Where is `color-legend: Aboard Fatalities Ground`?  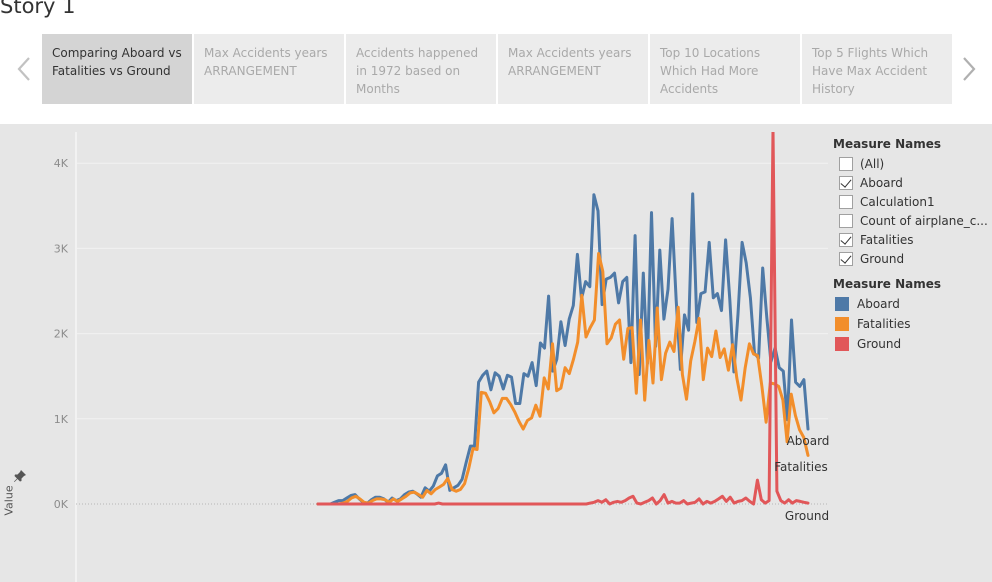 color-legend: Aboard Fatalities Ground is located at coordinates (912, 324).